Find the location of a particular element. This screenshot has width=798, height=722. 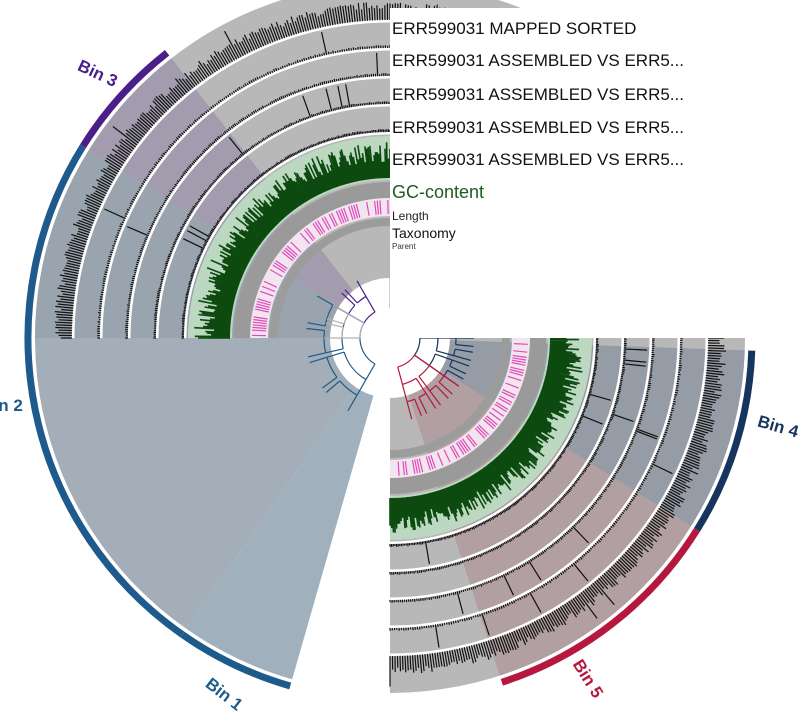

bin-label-4: Bin 4 is located at coordinates (776, 427).